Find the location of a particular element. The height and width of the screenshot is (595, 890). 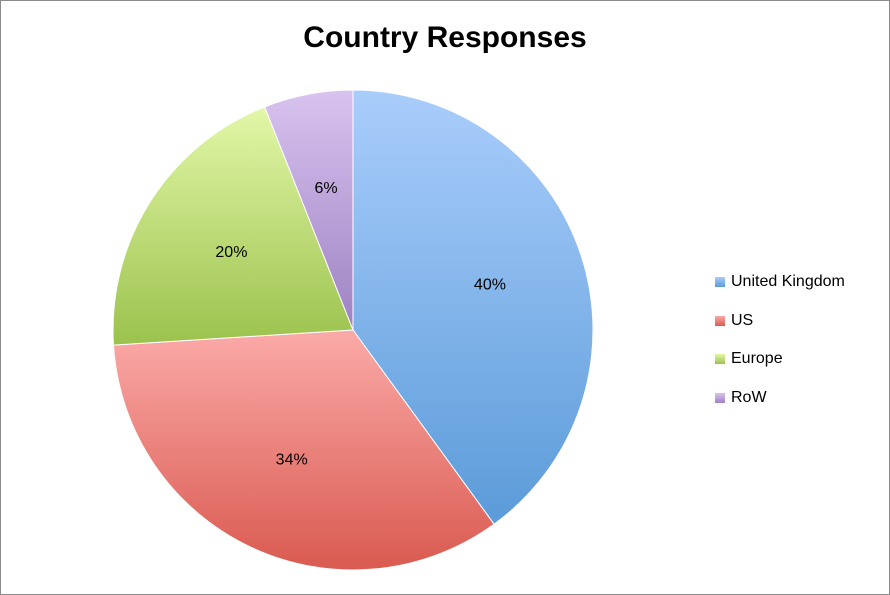

legend: United Kingdom US Europe RoW is located at coordinates (780, 340).